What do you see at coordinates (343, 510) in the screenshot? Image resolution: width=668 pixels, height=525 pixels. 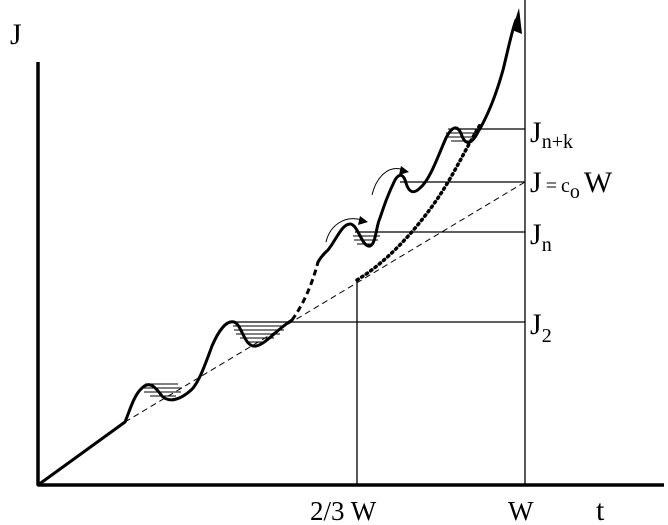 I see `tick-two-thirds-w: 2/3 W` at bounding box center [343, 510].